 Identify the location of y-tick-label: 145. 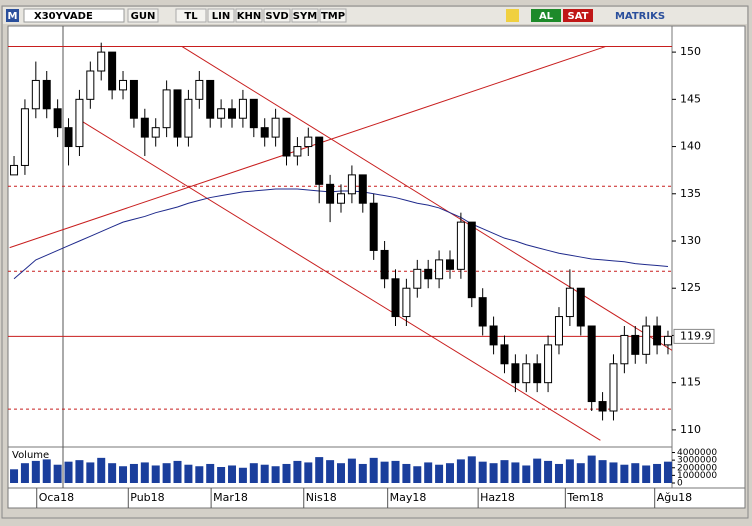
(690, 98).